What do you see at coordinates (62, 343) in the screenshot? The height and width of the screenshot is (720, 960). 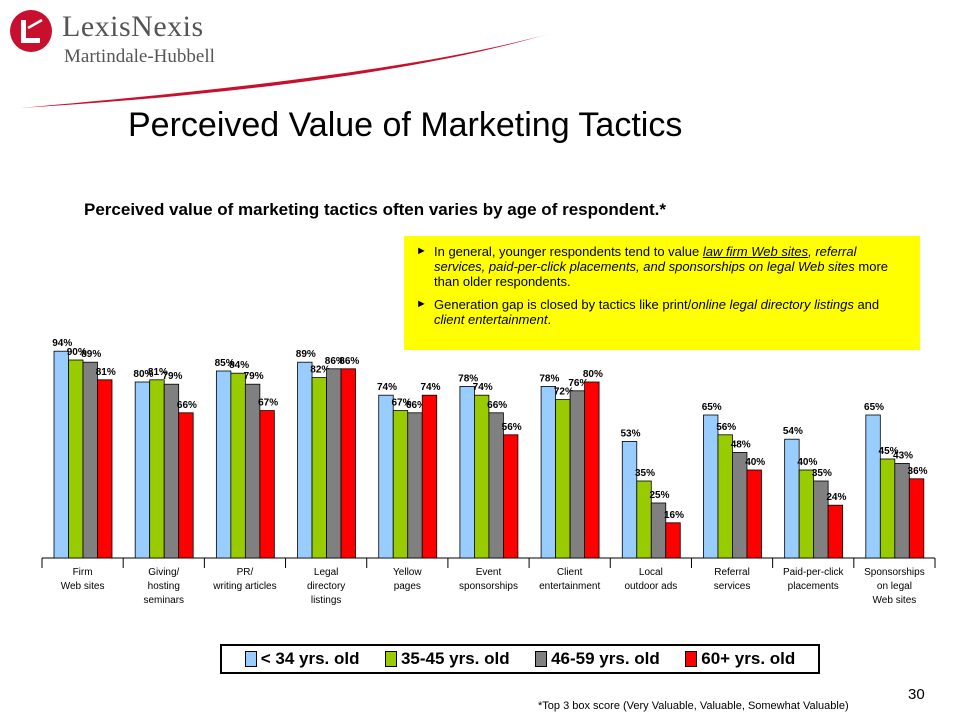 I see `data-label: 94%` at bounding box center [62, 343].